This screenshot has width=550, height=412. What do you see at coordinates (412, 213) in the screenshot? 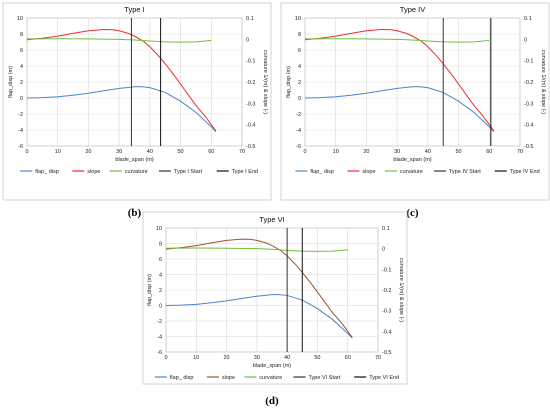
I see `panel-letter: (c)` at bounding box center [412, 213].